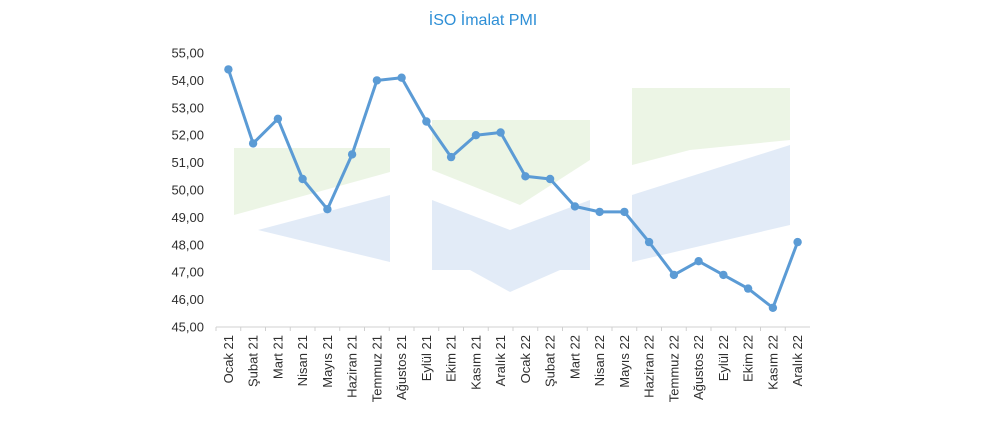 Image resolution: width=983 pixels, height=448 pixels. Describe the element at coordinates (624, 361) in the screenshot. I see `x-tick-label: Mayıs 22` at that location.